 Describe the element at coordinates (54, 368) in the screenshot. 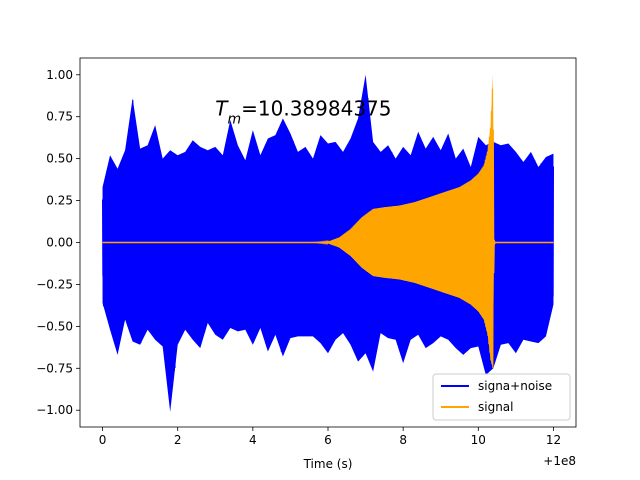

I see `y-tick-label-7: −0.75` at that location.